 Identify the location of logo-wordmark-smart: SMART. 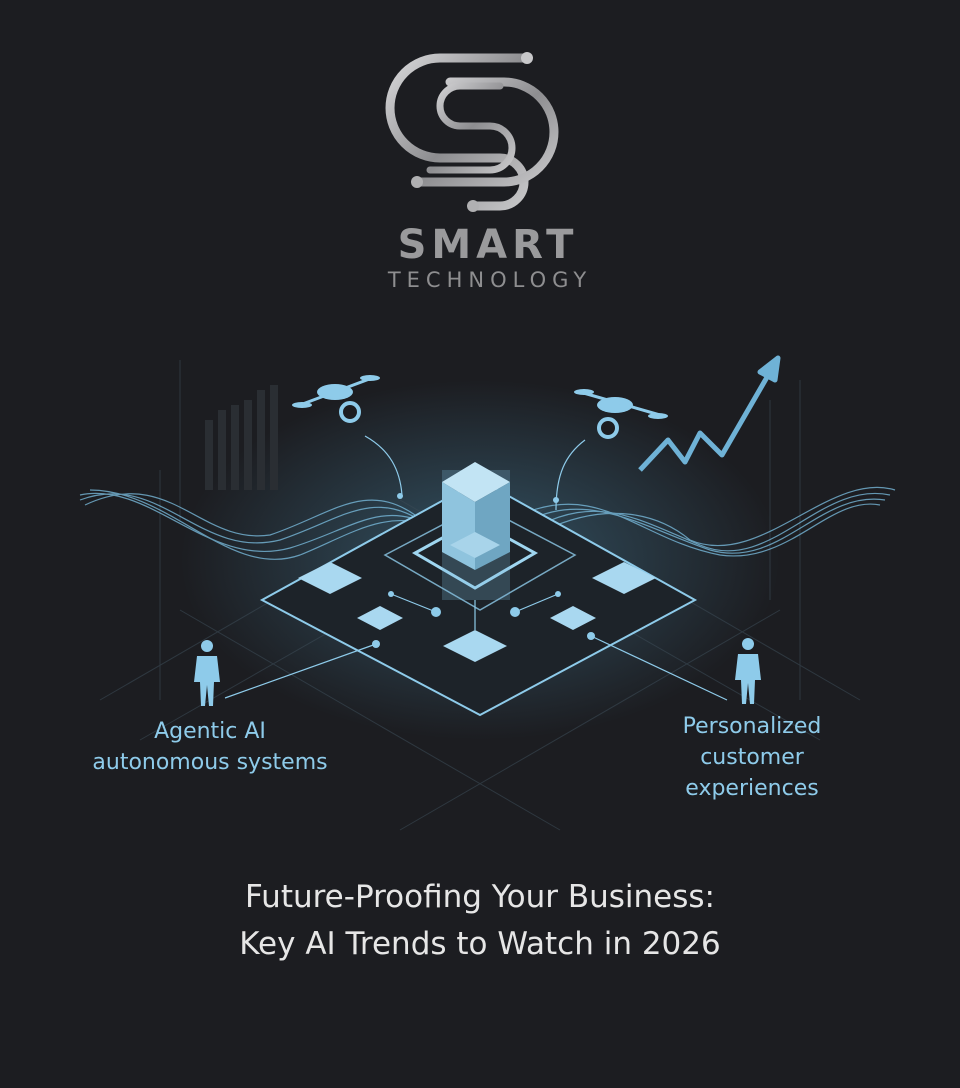
(488, 245).